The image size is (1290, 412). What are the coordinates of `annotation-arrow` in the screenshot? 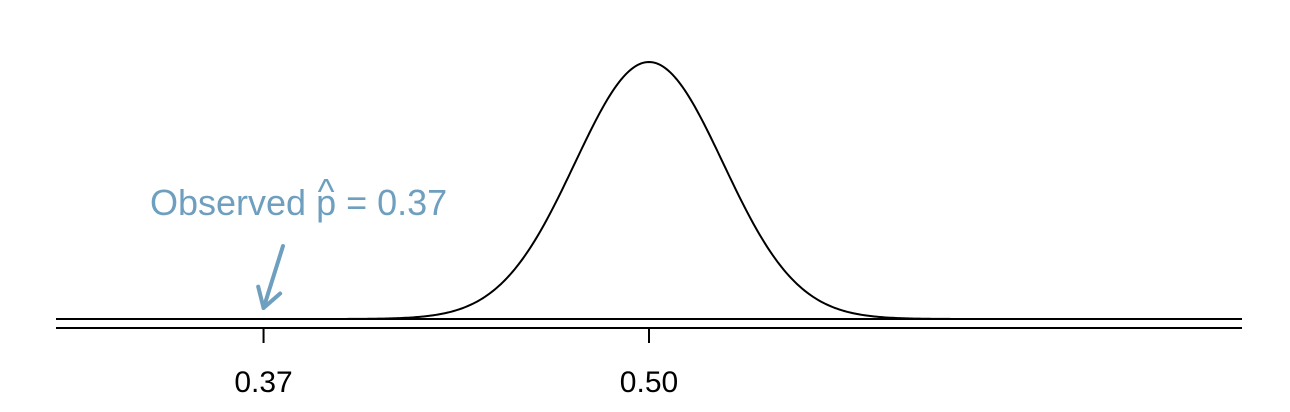 It's located at (270, 277).